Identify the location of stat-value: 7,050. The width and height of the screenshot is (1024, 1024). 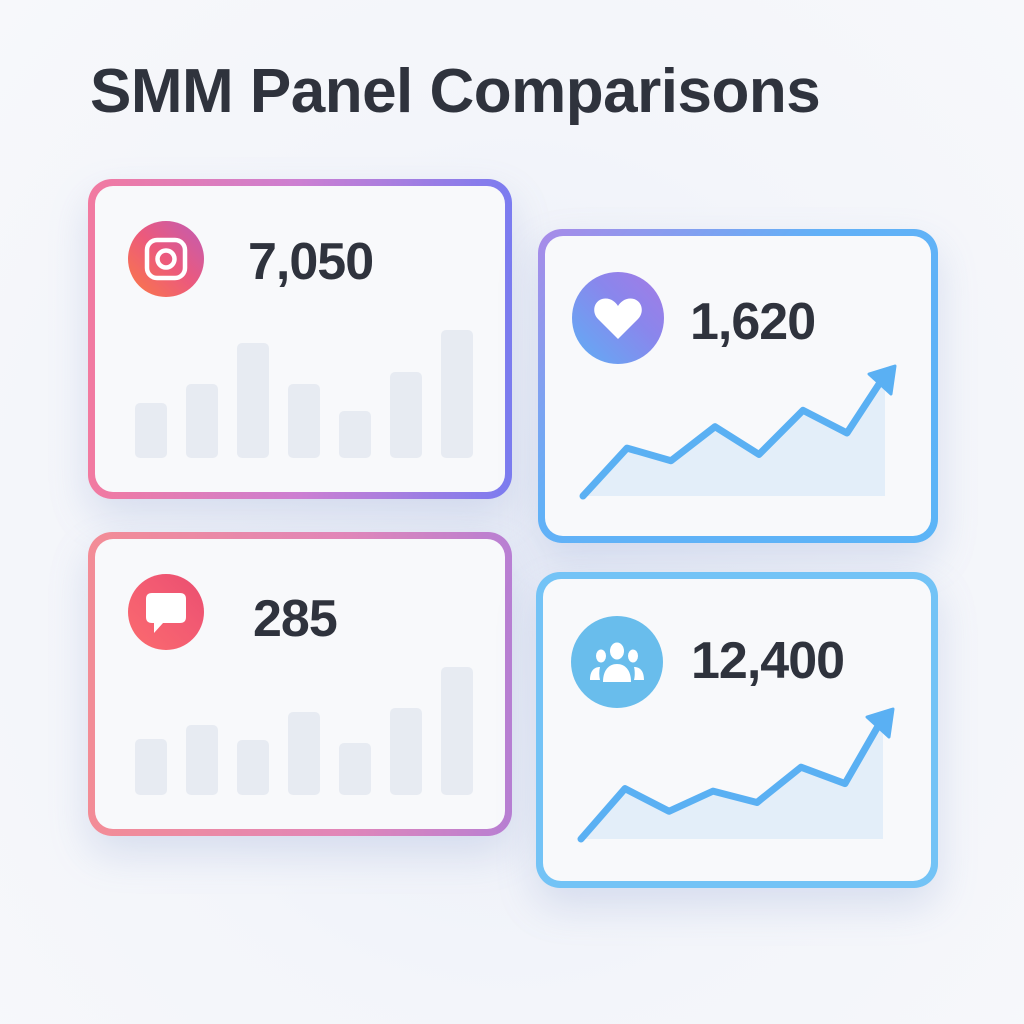
(311, 262).